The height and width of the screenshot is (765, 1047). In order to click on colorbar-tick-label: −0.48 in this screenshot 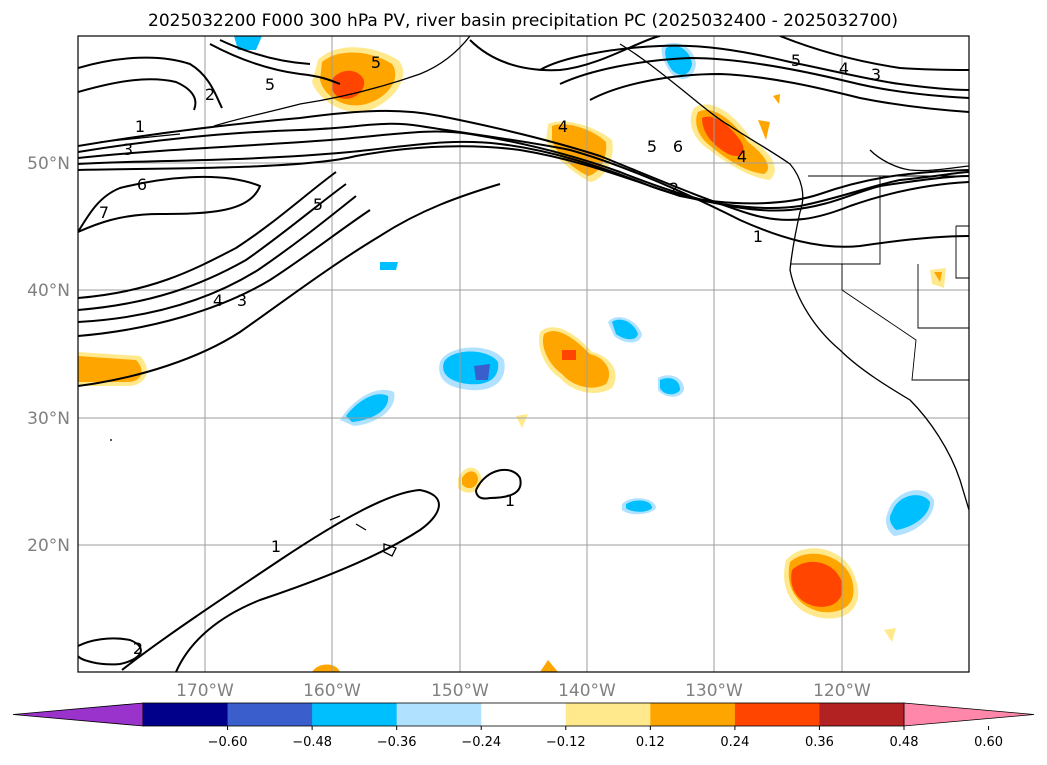, I will do `click(312, 742)`.